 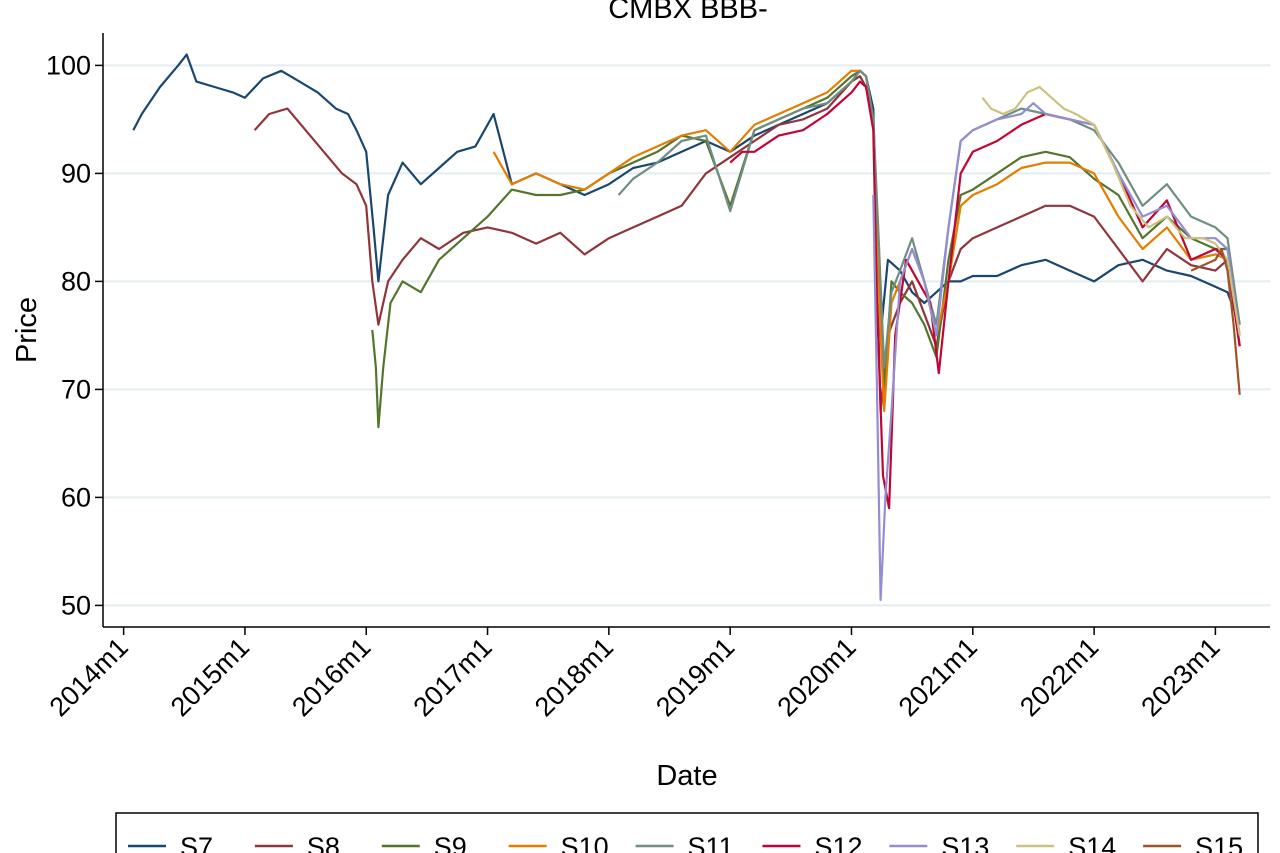 What do you see at coordinates (210, 677) in the screenshot?
I see `x-tick-label: 2015m1` at bounding box center [210, 677].